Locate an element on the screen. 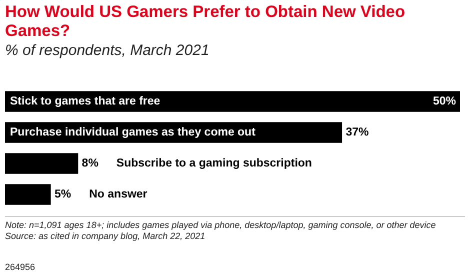 Image resolution: width=470 pixels, height=277 pixels. data-label: 8% is located at coordinates (90, 164).